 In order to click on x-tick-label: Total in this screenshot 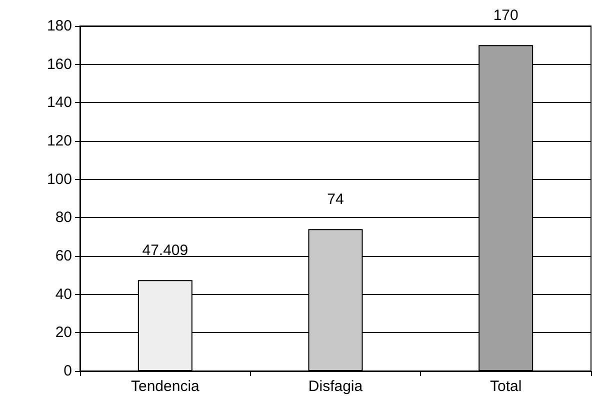, I will do `click(506, 386)`.